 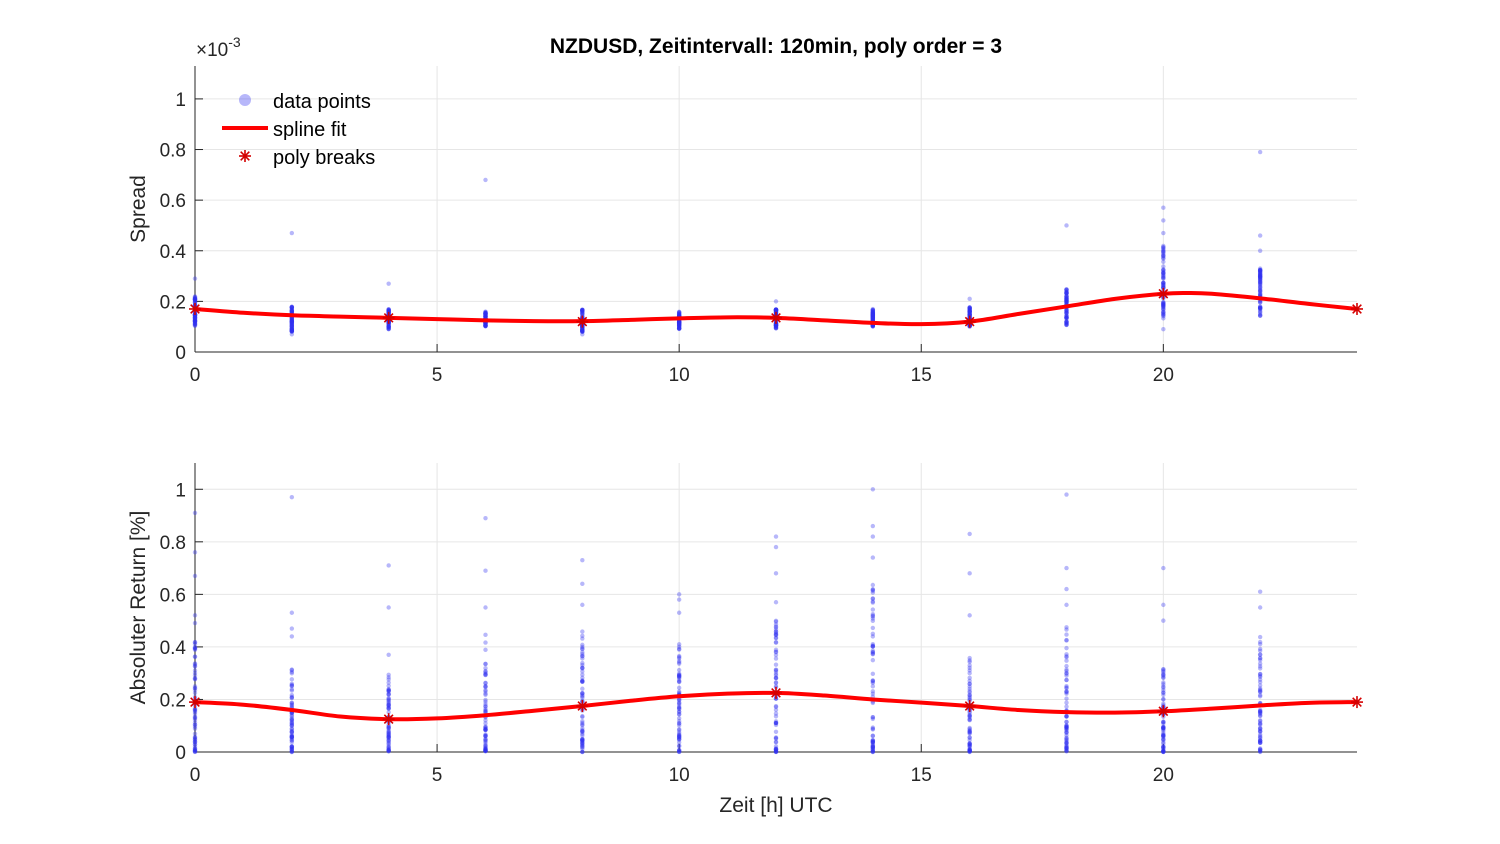 What do you see at coordinates (195, 775) in the screenshot?
I see `x-tick-label: 0` at bounding box center [195, 775].